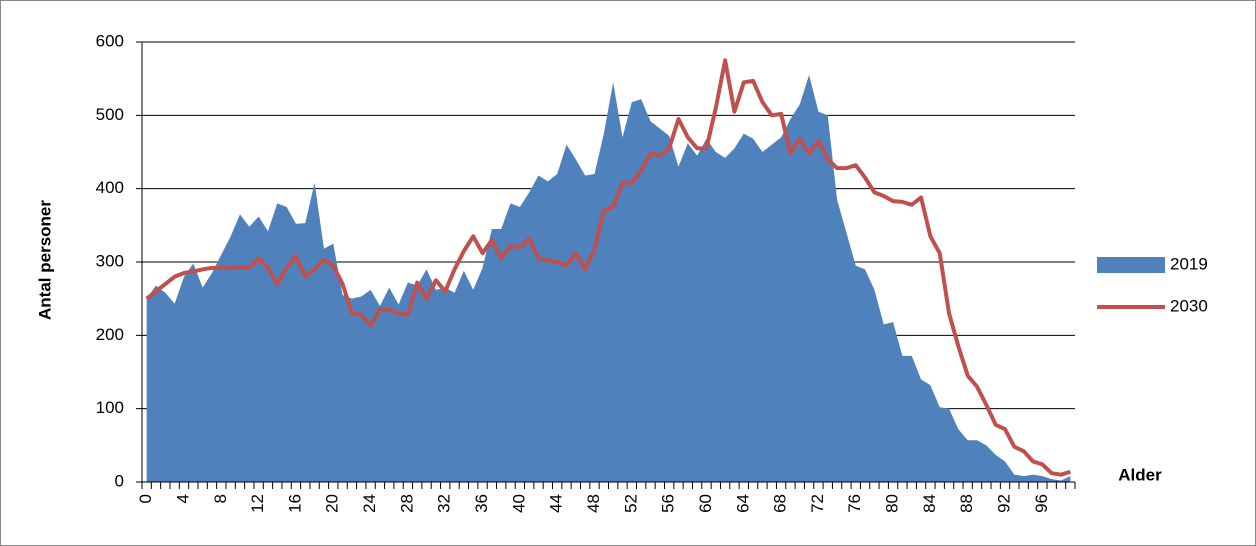 The height and width of the screenshot is (546, 1256). What do you see at coordinates (145, 498) in the screenshot?
I see `x-tick-label: 0` at bounding box center [145, 498].